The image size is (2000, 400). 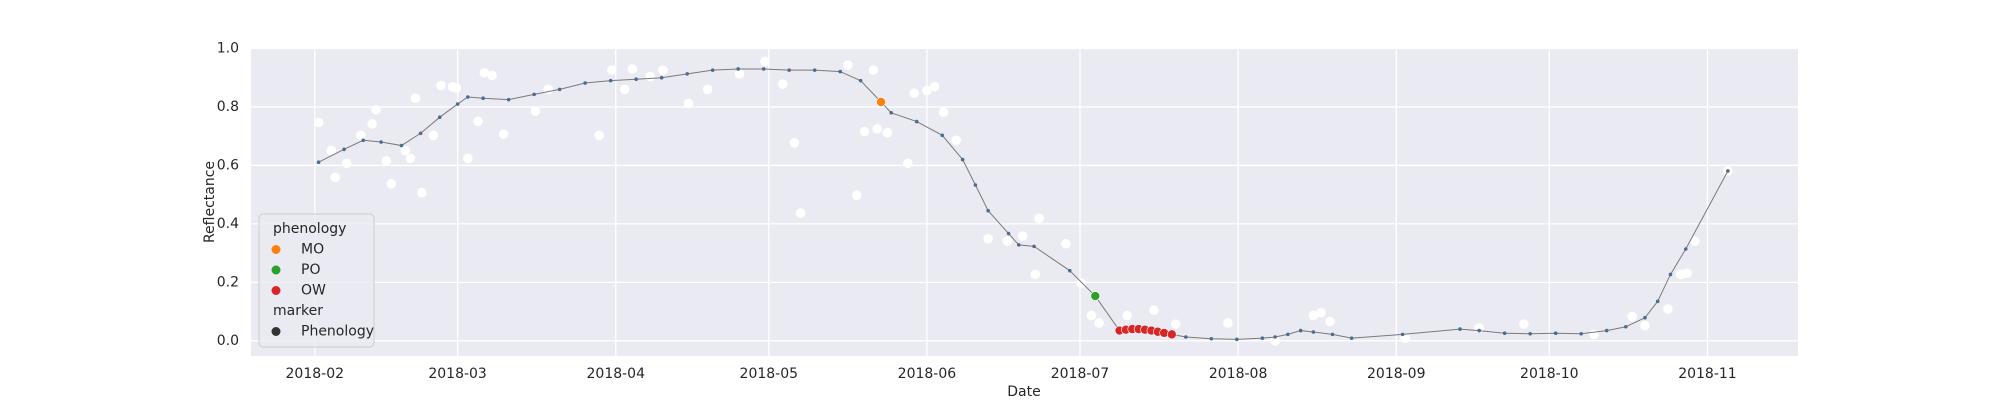 What do you see at coordinates (228, 224) in the screenshot?
I see `y-tick-label: 0.4` at bounding box center [228, 224].